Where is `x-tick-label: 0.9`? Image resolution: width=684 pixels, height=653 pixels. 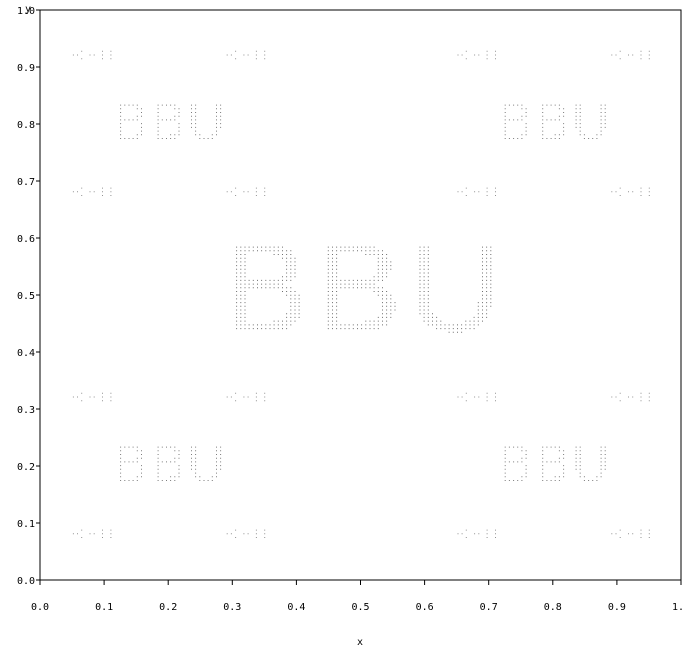 x-tick-label: 0.9 is located at coordinates (617, 607).